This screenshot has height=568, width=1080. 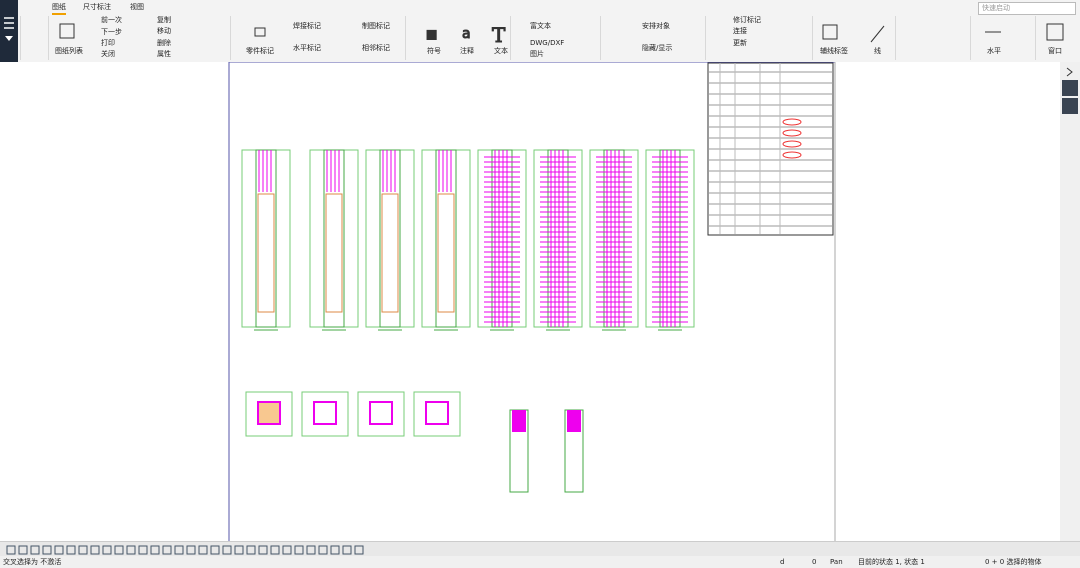 I want to click on ribbon-button: 安排对象, so click(x=656, y=26).